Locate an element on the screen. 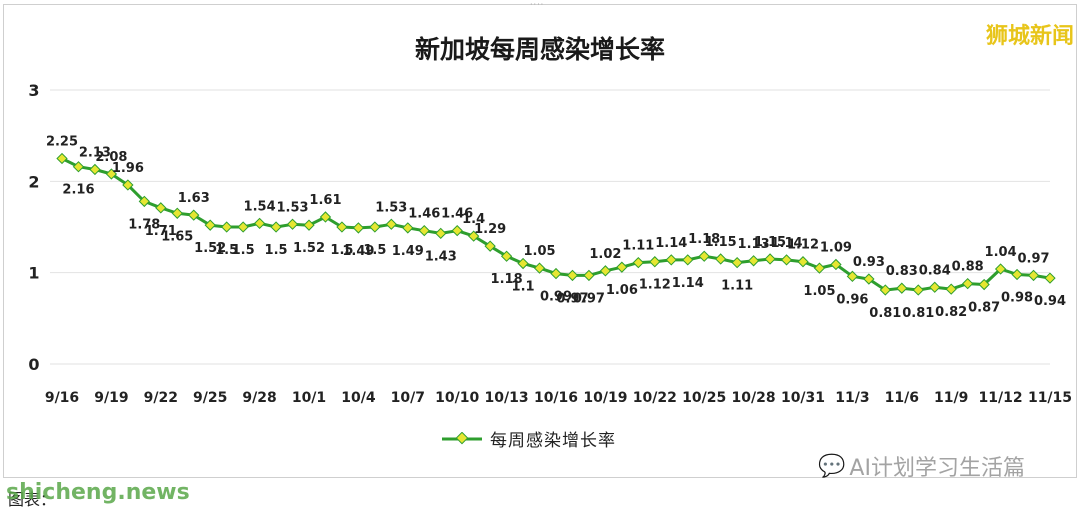 The image size is (1080, 513). data-label: 1.04 is located at coordinates (1001, 252).